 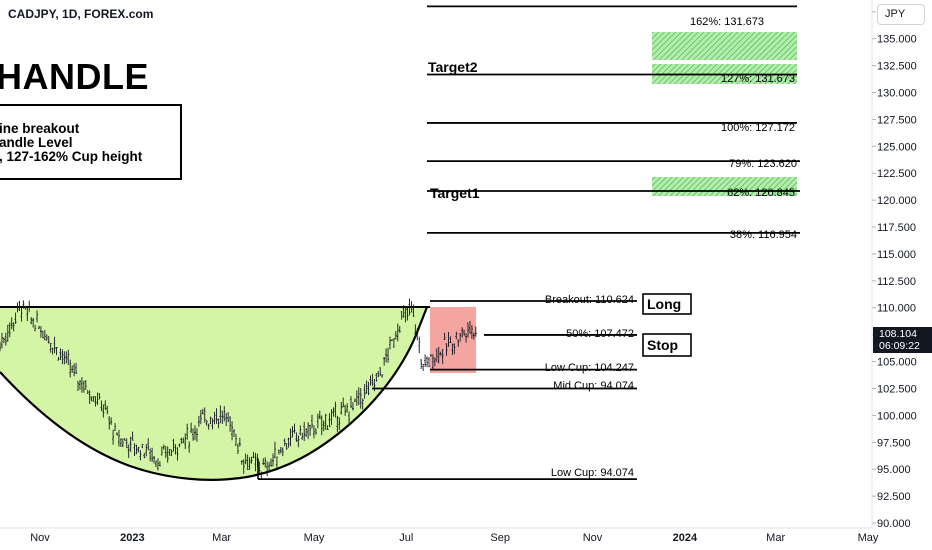 What do you see at coordinates (40, 128) in the screenshot?
I see `note-line-1: ine breakout` at bounding box center [40, 128].